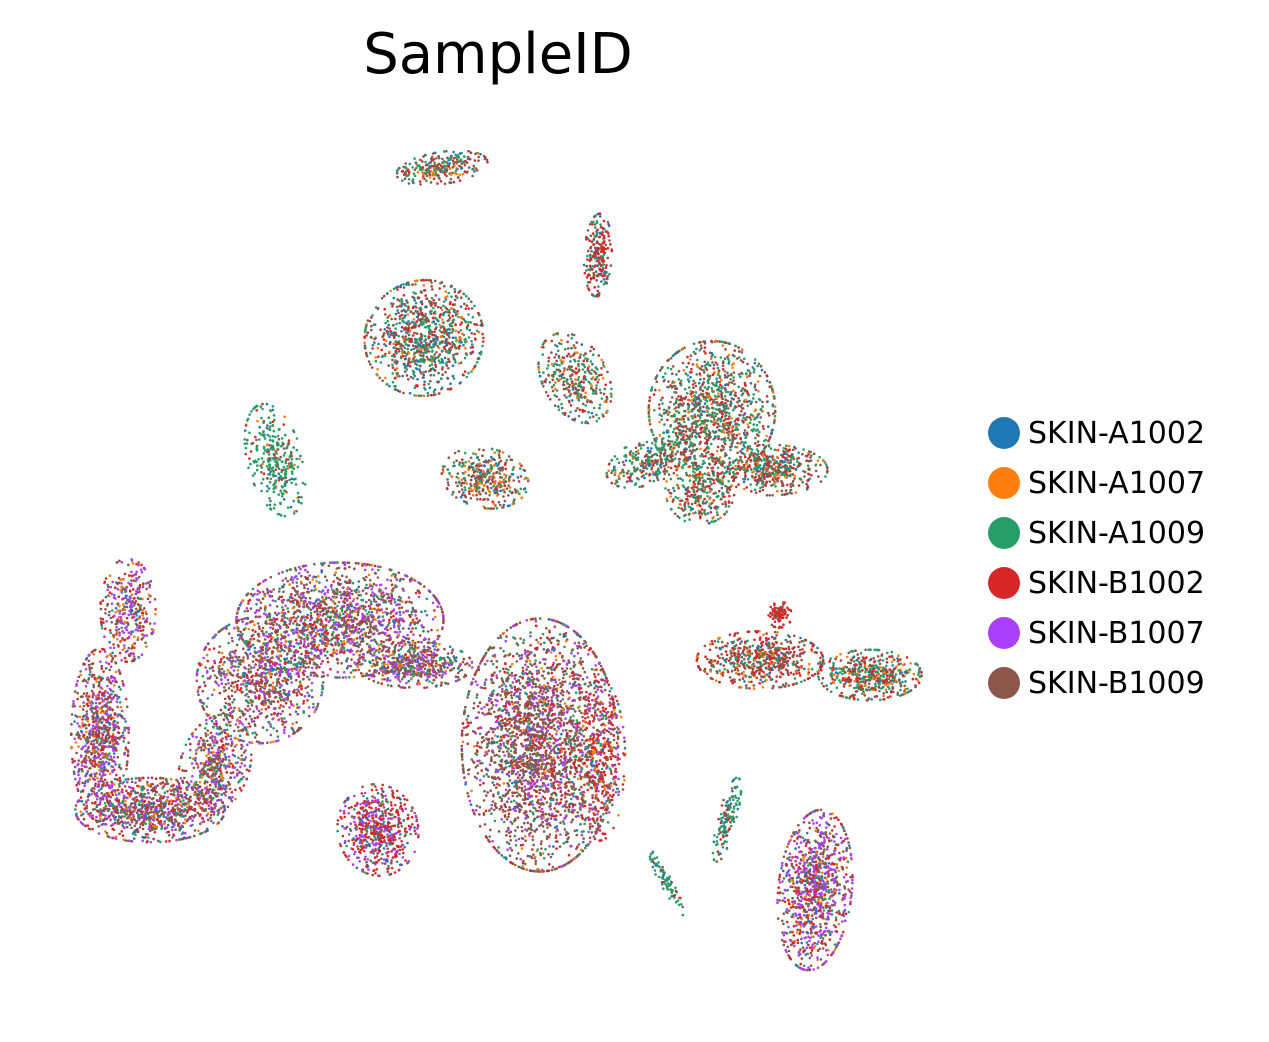 The width and height of the screenshot is (1269, 1042). I want to click on legend-label: SKIN-A1002, so click(1117, 433).